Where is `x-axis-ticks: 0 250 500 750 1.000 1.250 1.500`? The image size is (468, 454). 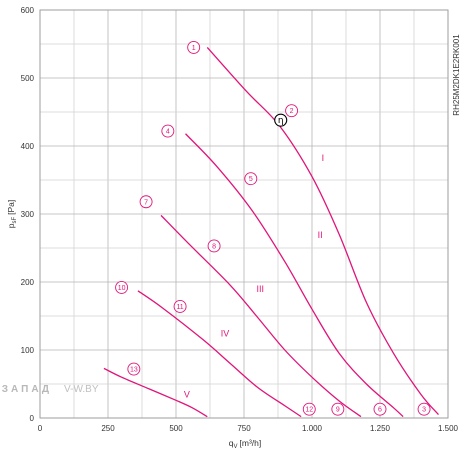 x-axis-ticks: 0 250 500 750 1.000 1.250 1.500 is located at coordinates (248, 428).